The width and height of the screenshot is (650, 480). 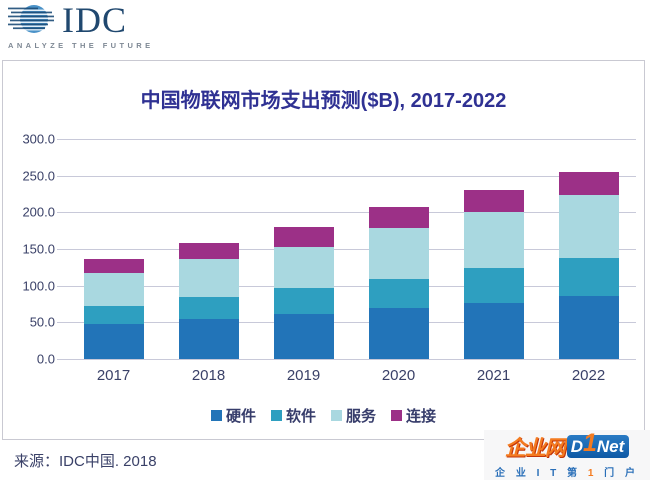 I want to click on legend-item: 服务, so click(x=353, y=415).